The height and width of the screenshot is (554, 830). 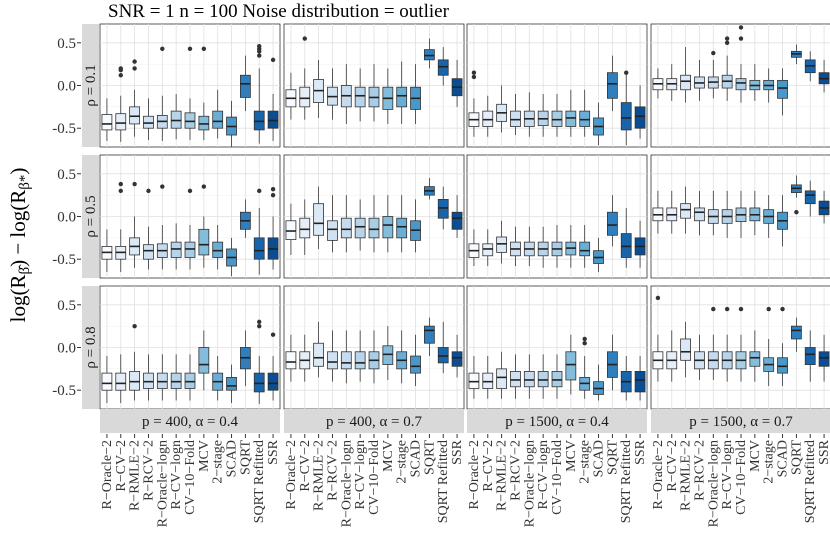 I want to click on x-tick-label: R−CV−2, so click(x=488, y=466).